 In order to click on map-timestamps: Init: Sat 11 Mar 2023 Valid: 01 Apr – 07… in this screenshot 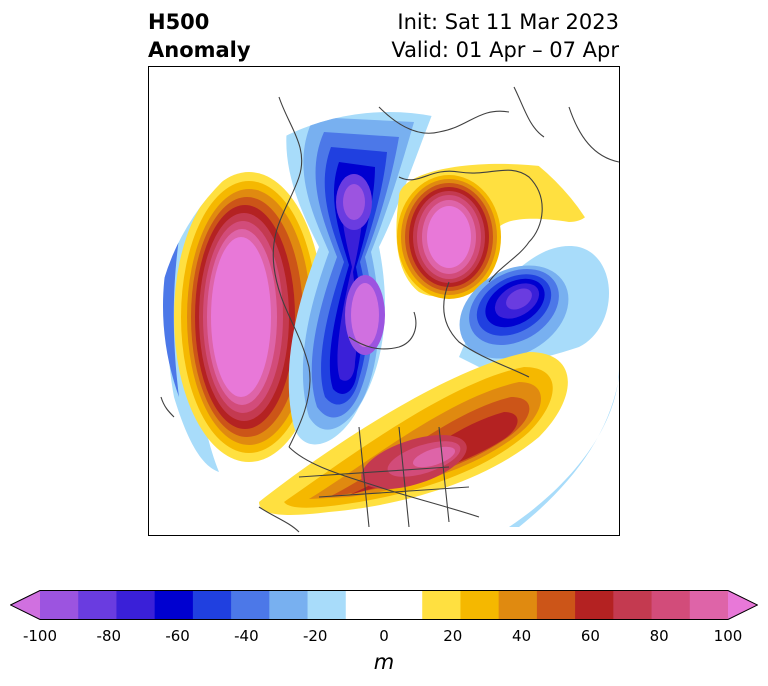, I will do `click(505, 36)`.